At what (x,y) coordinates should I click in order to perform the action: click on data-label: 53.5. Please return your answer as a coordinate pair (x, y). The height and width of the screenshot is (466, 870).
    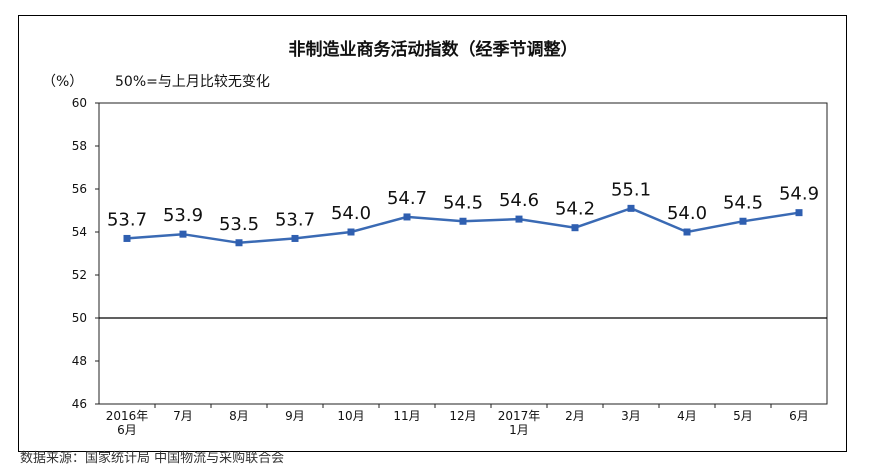
    Looking at the image, I should click on (239, 224).